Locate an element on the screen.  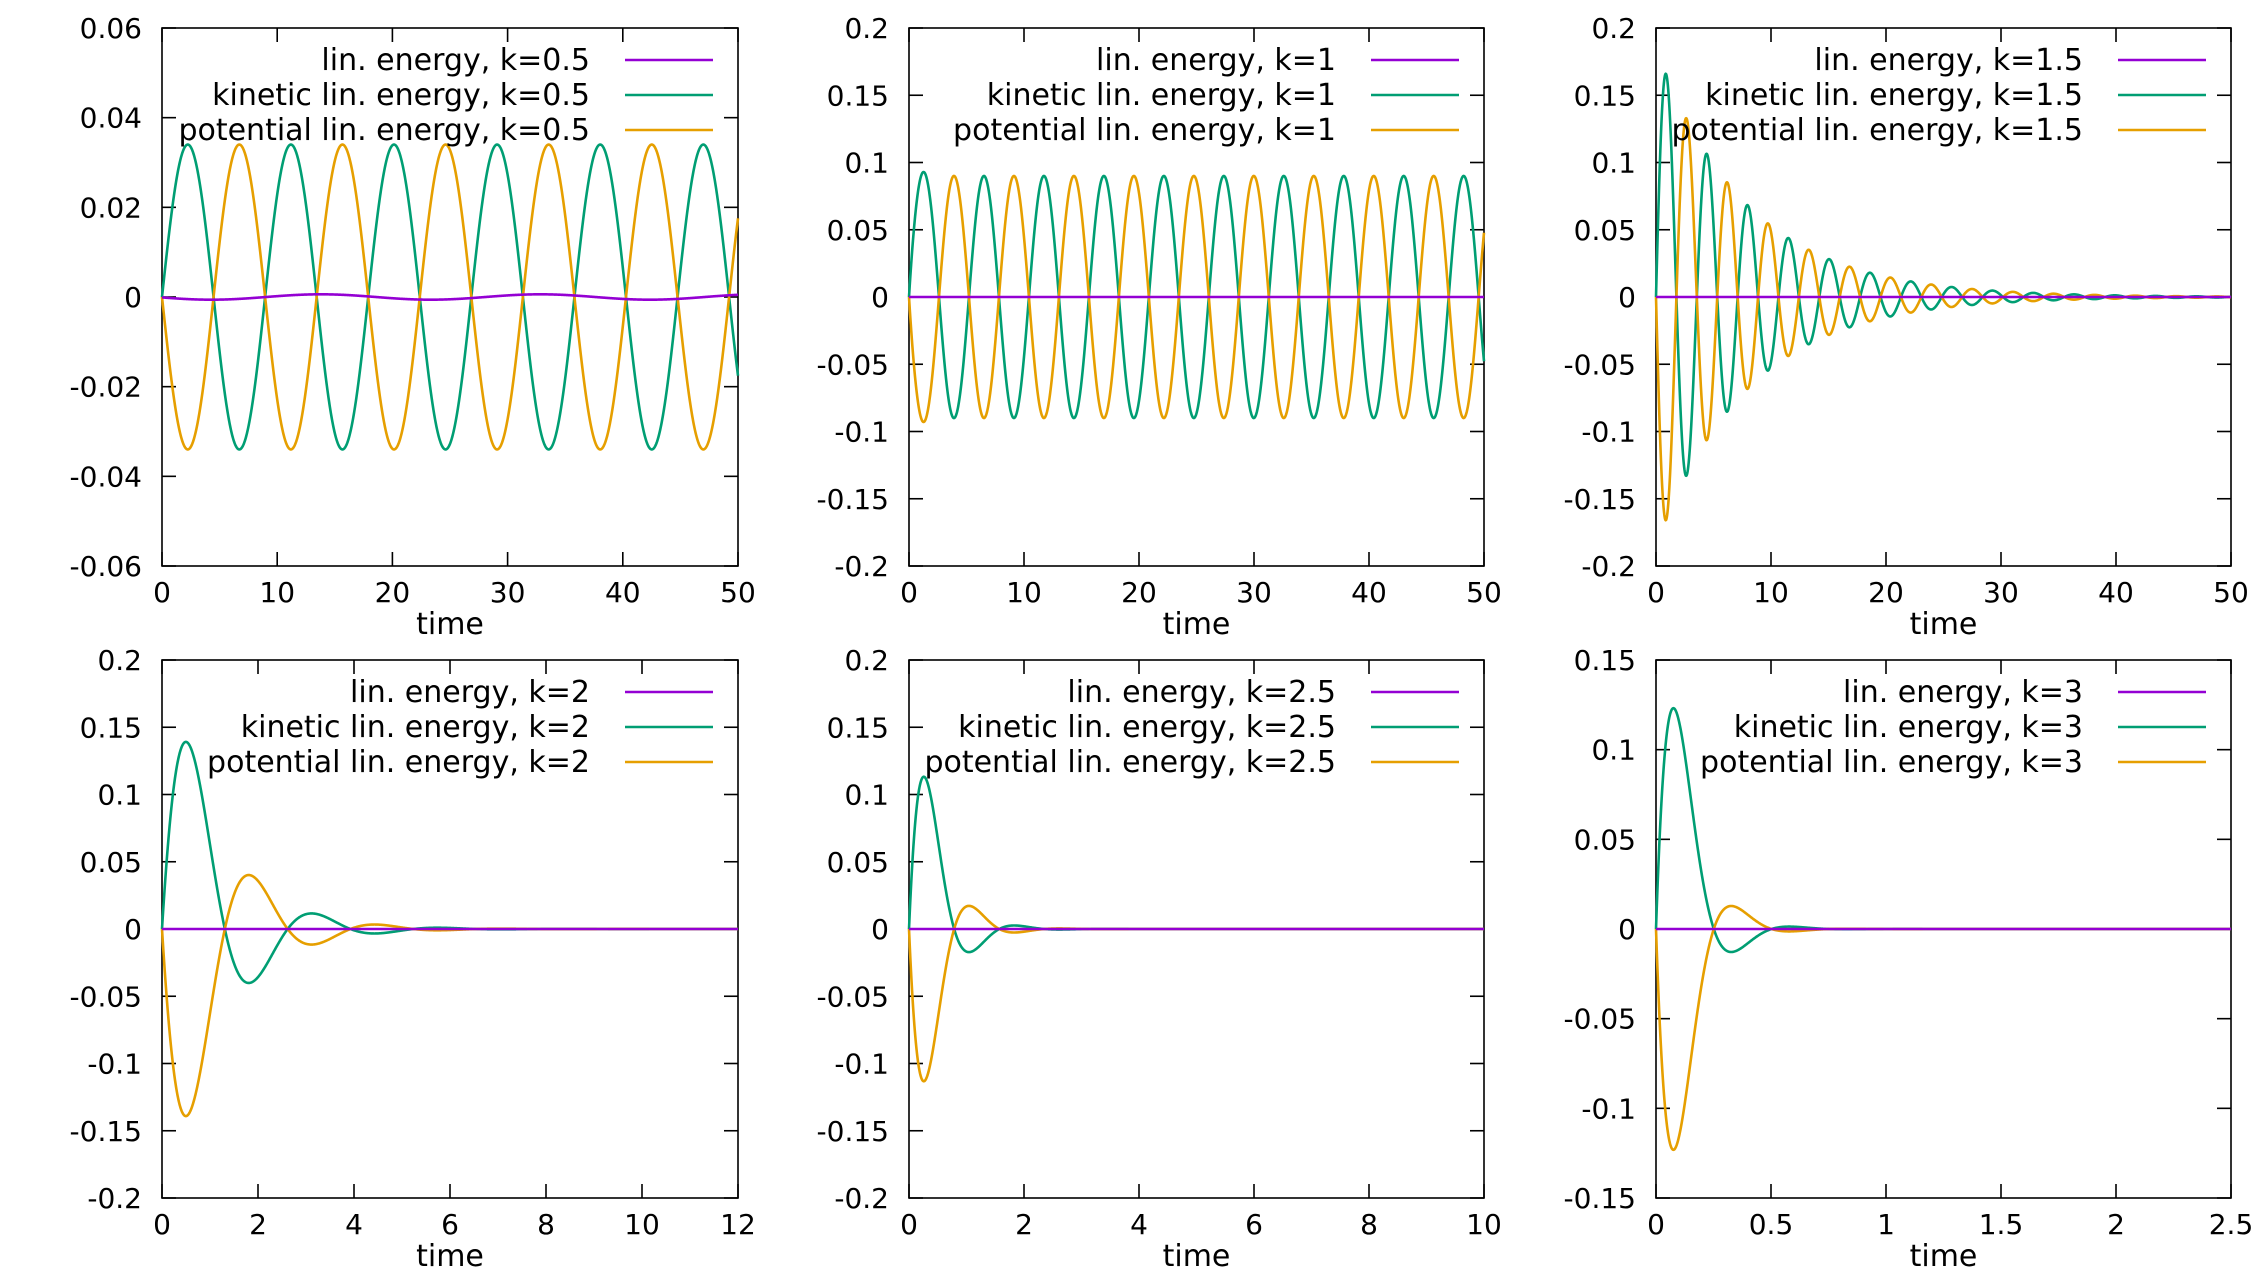
legend-label: potential lin. energy, k=0.5 is located at coordinates (384, 130).